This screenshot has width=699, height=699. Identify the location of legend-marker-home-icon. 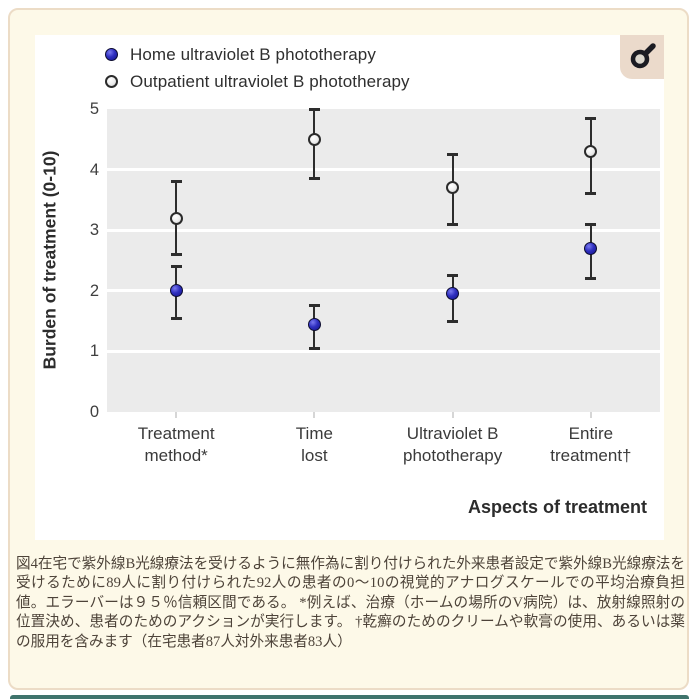
(111, 54).